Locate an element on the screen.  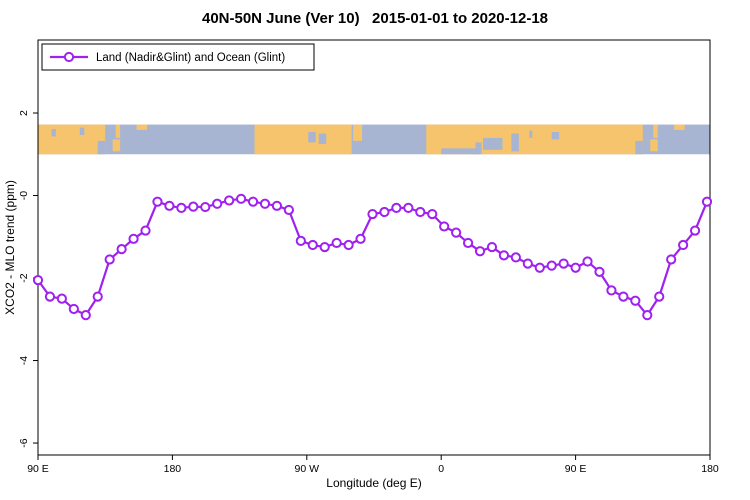
y-tick-label: -4 is located at coordinates (24, 360).